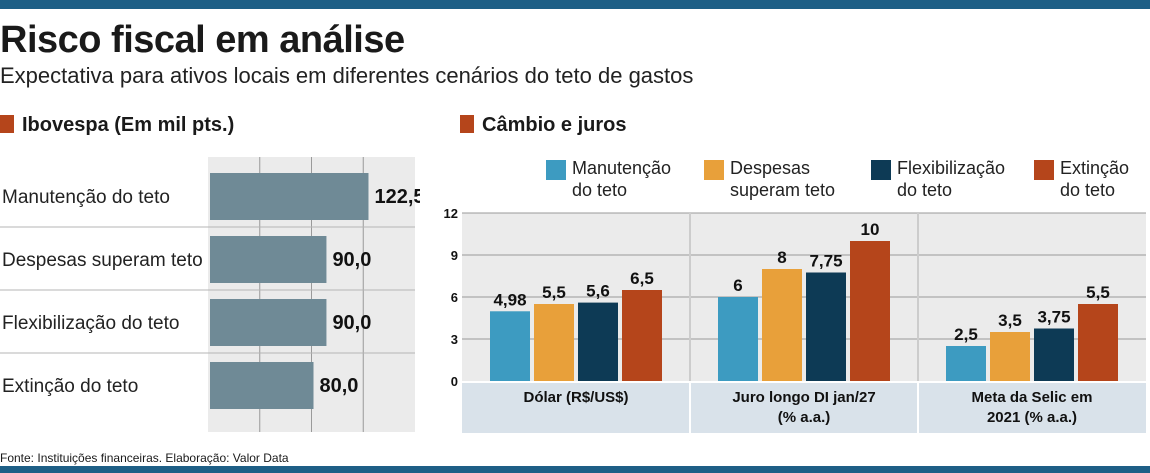 This screenshot has width=1150, height=473. Describe the element at coordinates (621, 168) in the screenshot. I see `legend-label: Manutenção` at that location.